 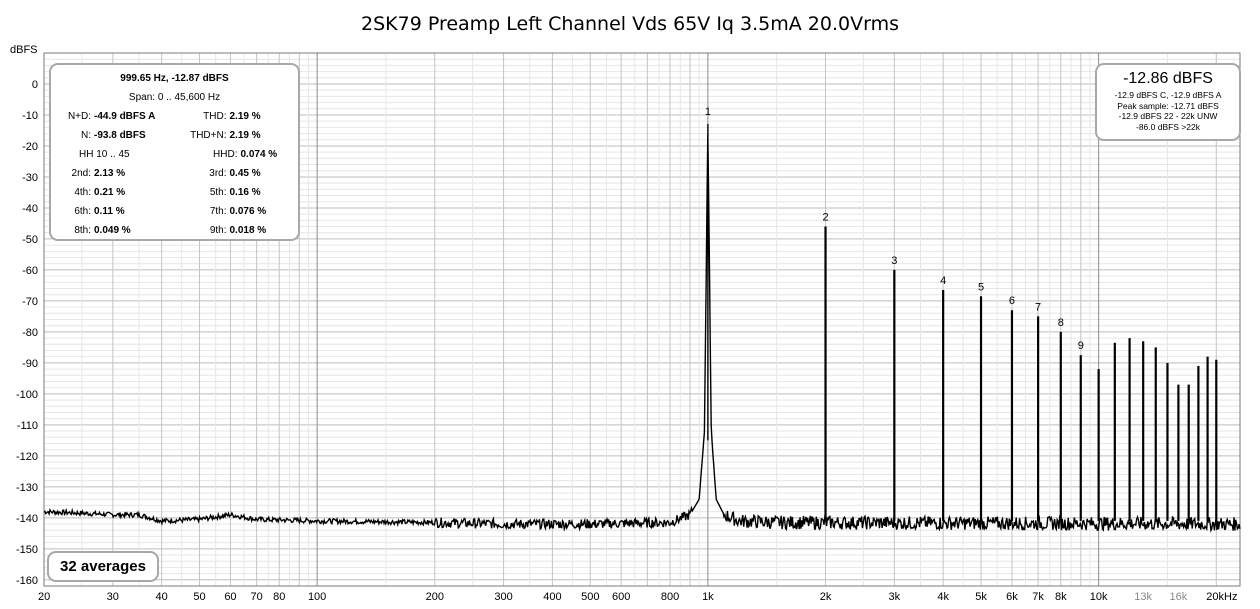 What do you see at coordinates (621, 597) in the screenshot?
I see `x-tick-label: 600` at bounding box center [621, 597].